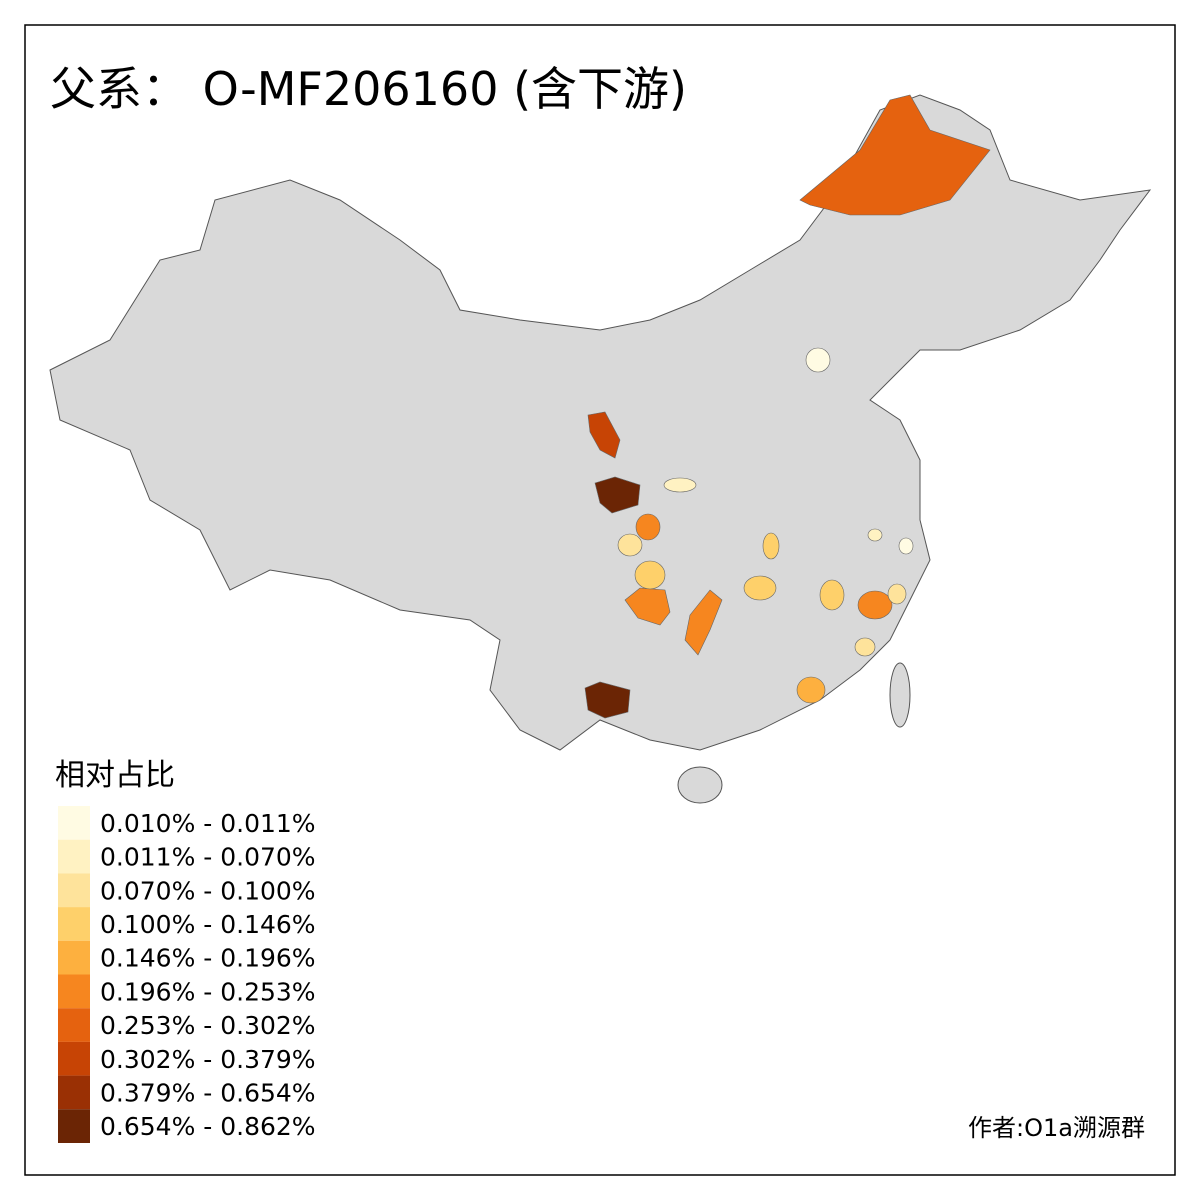 The image size is (1200, 1200). I want to click on legend-label: 0.253% - 0.302%, so click(208, 1025).